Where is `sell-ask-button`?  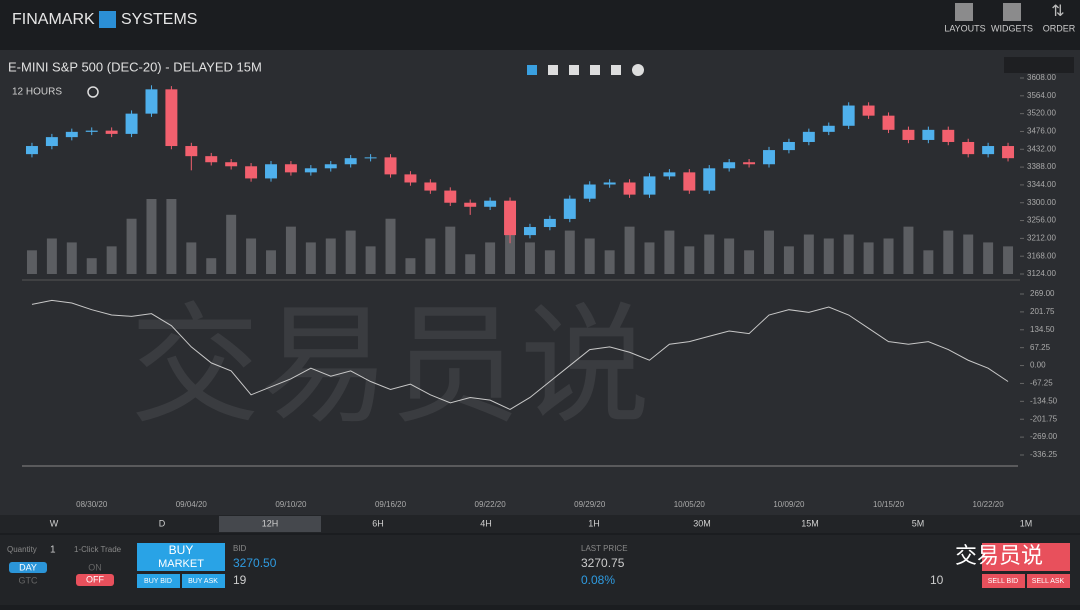 sell-ask-button is located at coordinates (1048, 581).